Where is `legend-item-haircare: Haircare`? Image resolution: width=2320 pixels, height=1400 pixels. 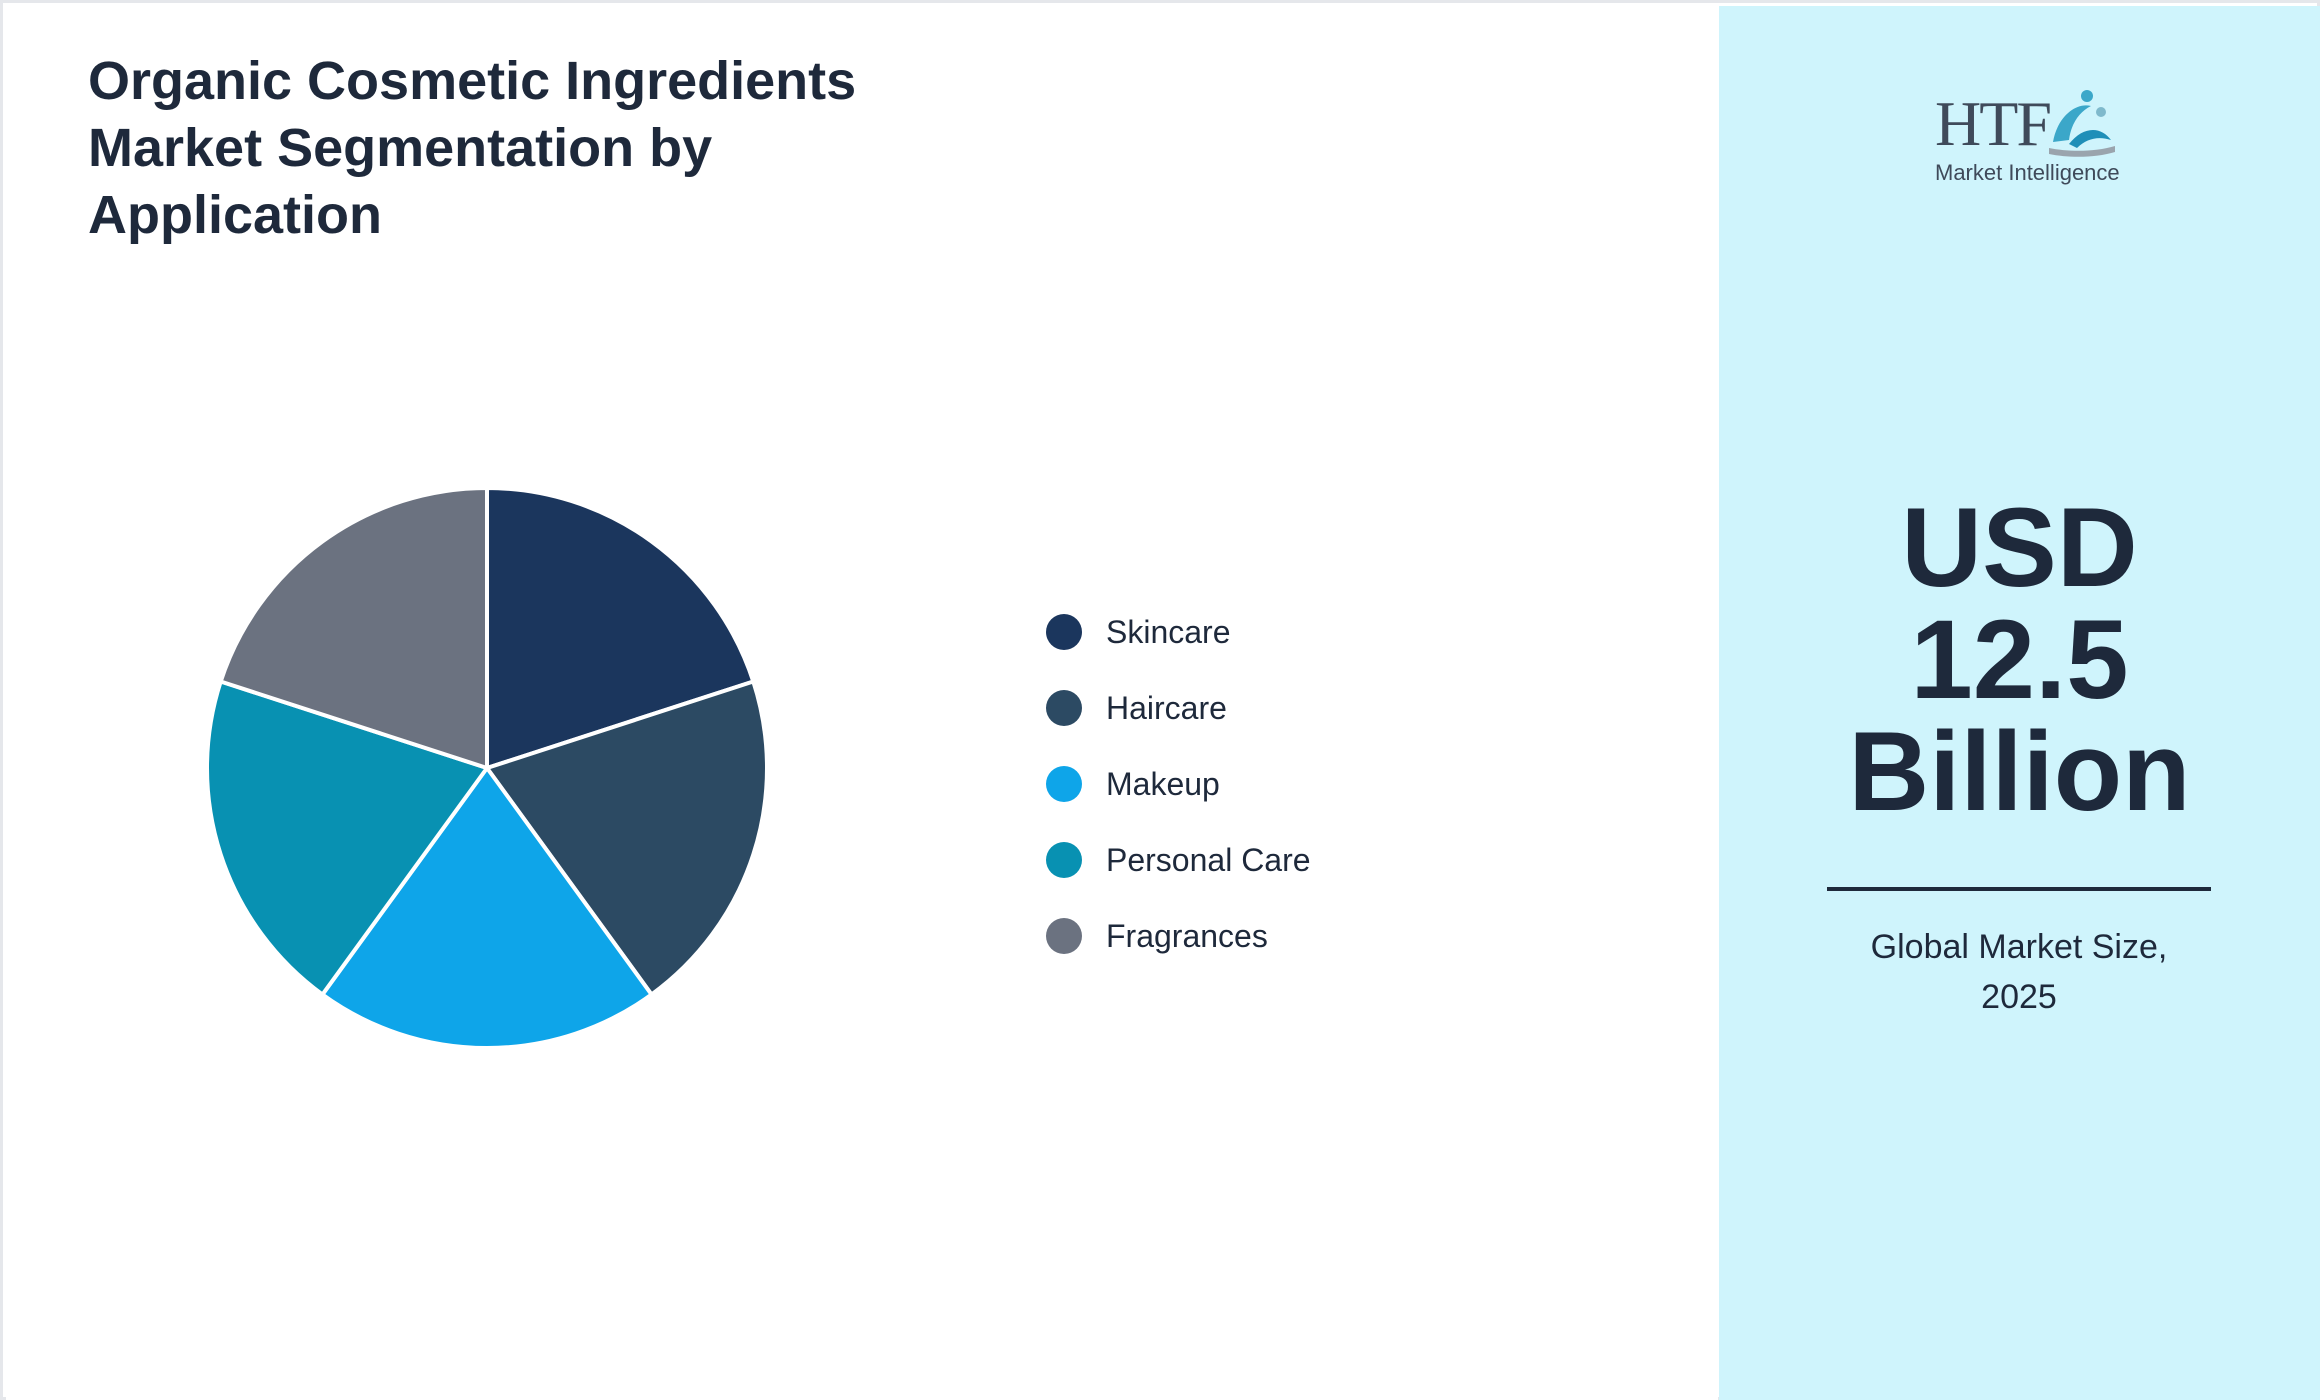 legend-item-haircare: Haircare is located at coordinates (1296, 708).